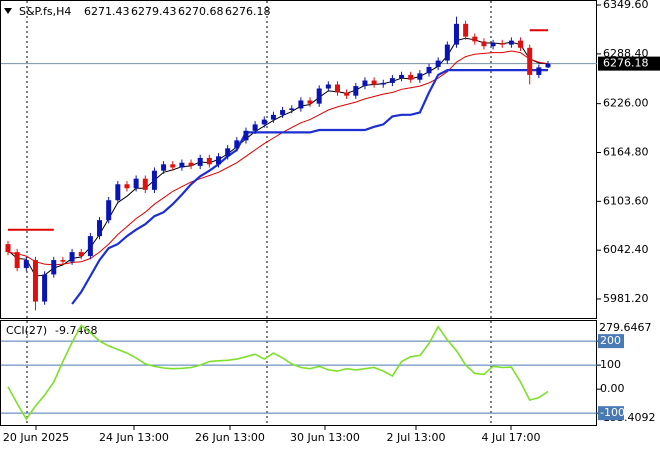 This screenshot has height=450, width=660. What do you see at coordinates (248, 11) in the screenshot?
I see `header-close: 6276.18` at bounding box center [248, 11].